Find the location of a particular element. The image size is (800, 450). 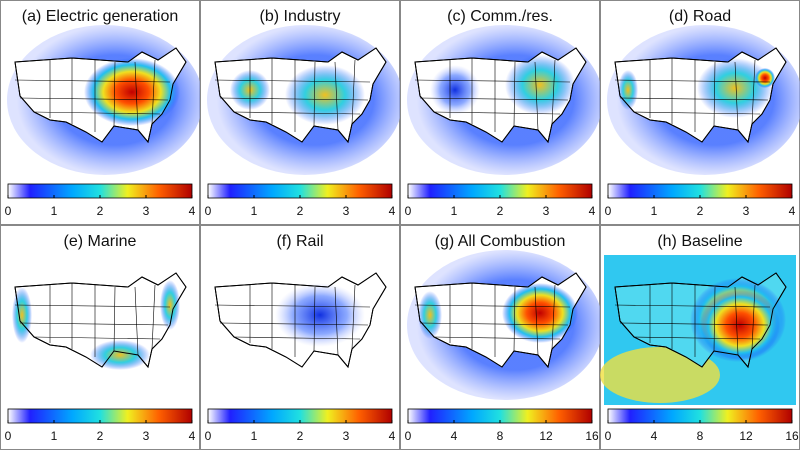

panel-title: (a) Electric generation is located at coordinates (100, 16).